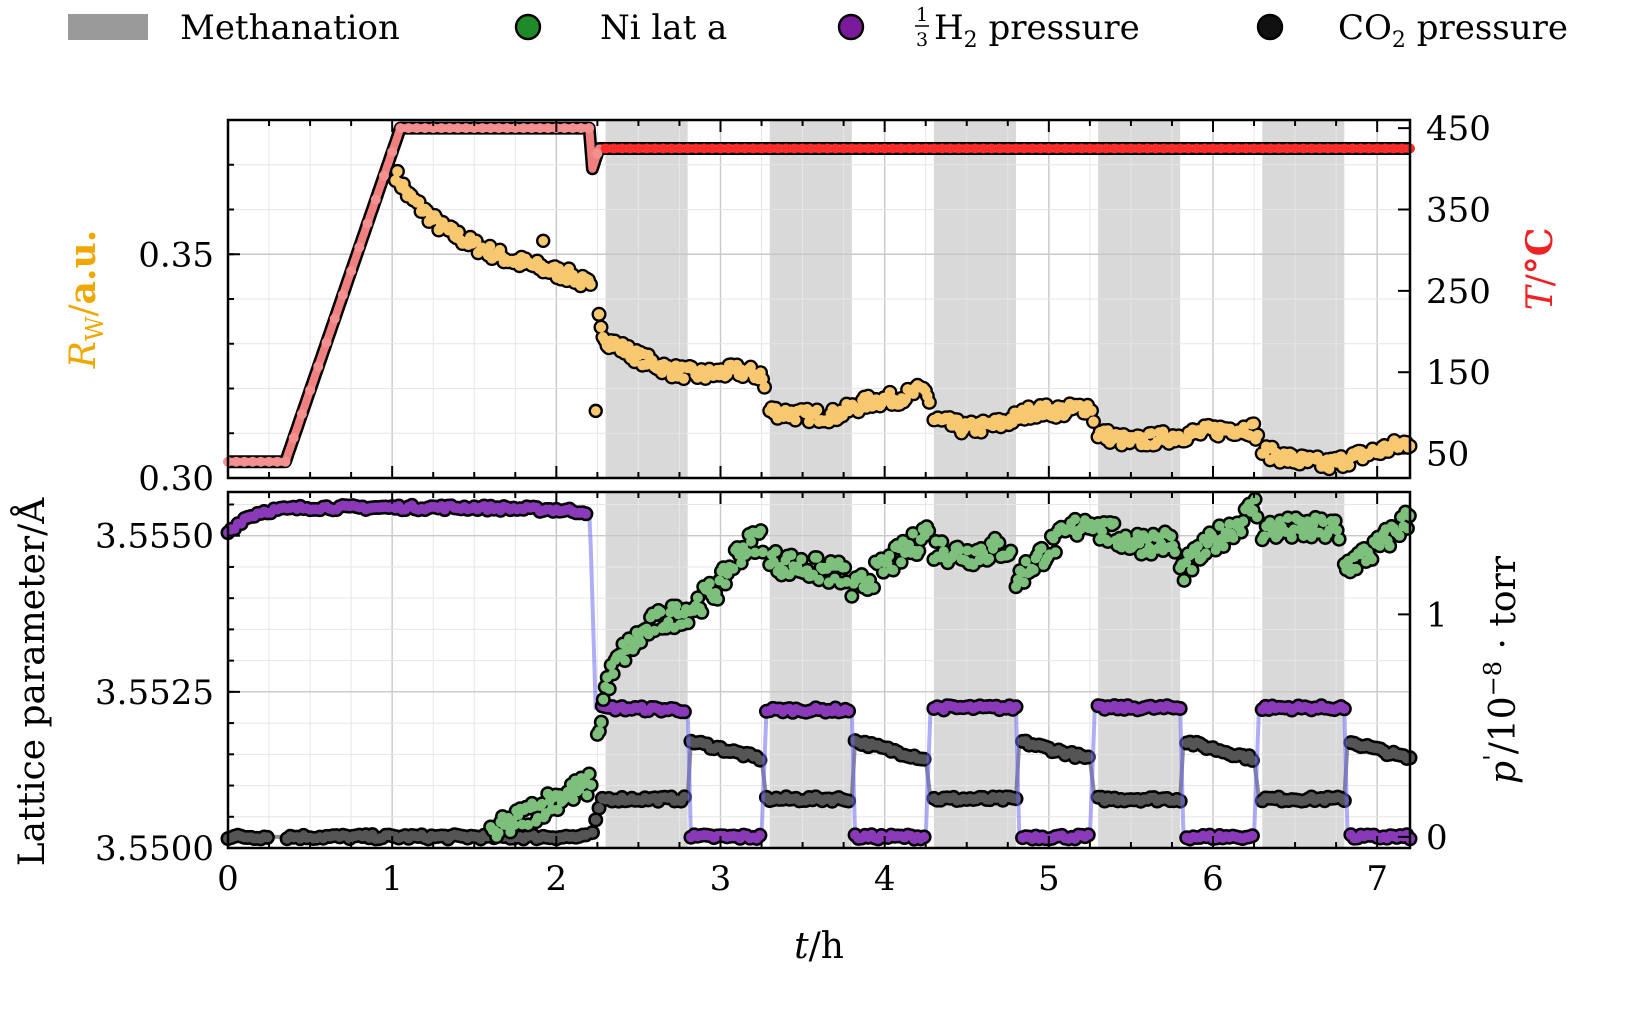 This screenshot has width=1642, height=1019. I want to click on rw-axis-label: RW/a.u., so click(85, 300).